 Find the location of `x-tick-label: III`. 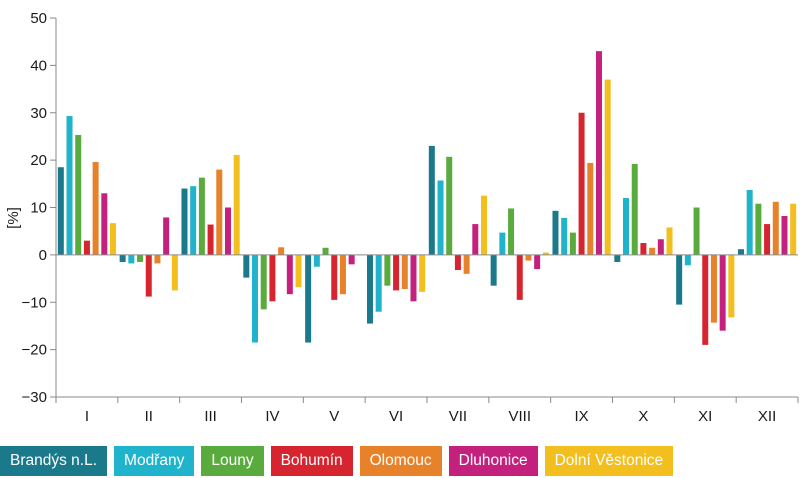

x-tick-label: III is located at coordinates (210, 416).